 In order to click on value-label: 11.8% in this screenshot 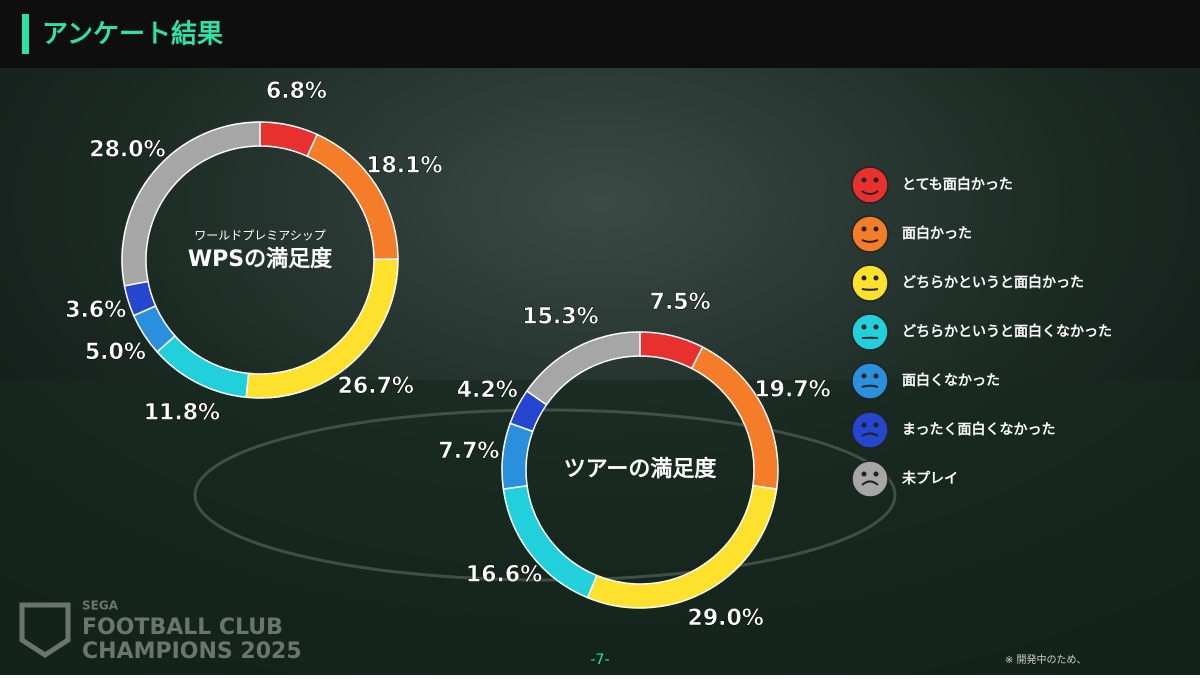, I will do `click(182, 412)`.